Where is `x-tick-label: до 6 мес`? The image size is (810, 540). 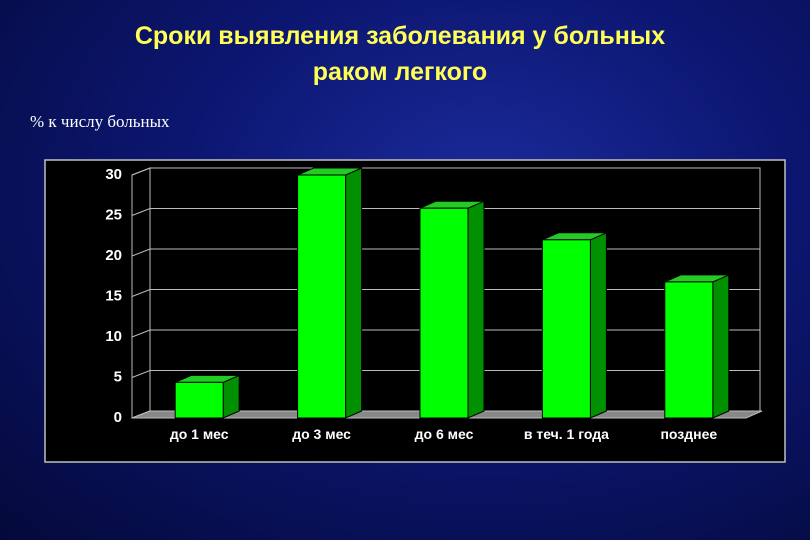
x-tick-label: до 6 мес is located at coordinates (444, 434).